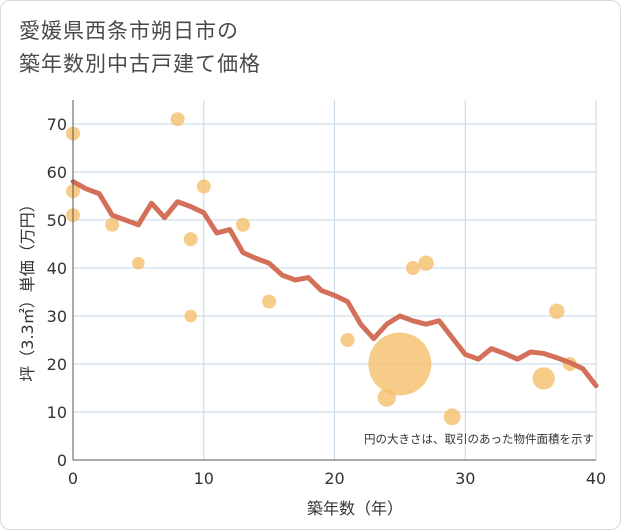 This screenshot has width=621, height=530. What do you see at coordinates (479, 439) in the screenshot?
I see `bubble-size-note: 円の大きさは、取引のあった物件面積を示す` at bounding box center [479, 439].